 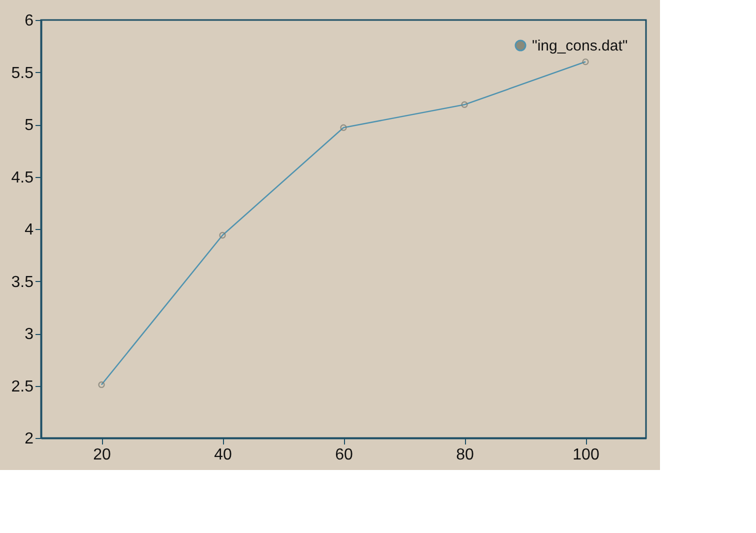 What do you see at coordinates (22, 282) in the screenshot?
I see `y-tick-label: 3.5` at bounding box center [22, 282].